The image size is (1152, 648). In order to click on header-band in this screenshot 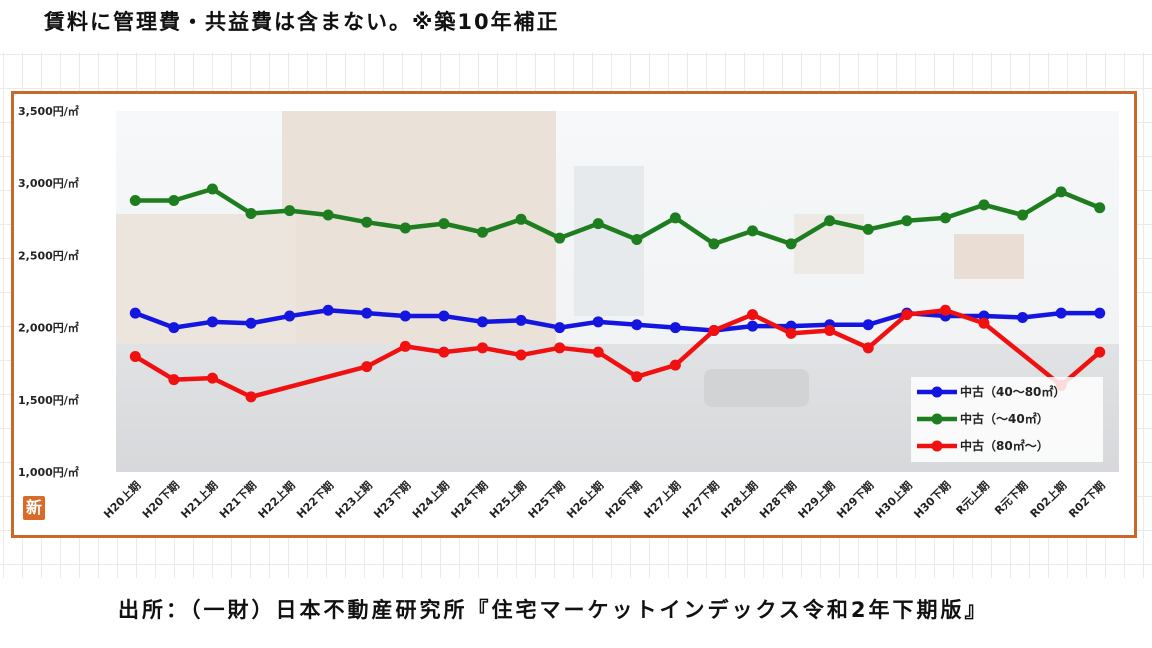, I will do `click(576, 26)`.